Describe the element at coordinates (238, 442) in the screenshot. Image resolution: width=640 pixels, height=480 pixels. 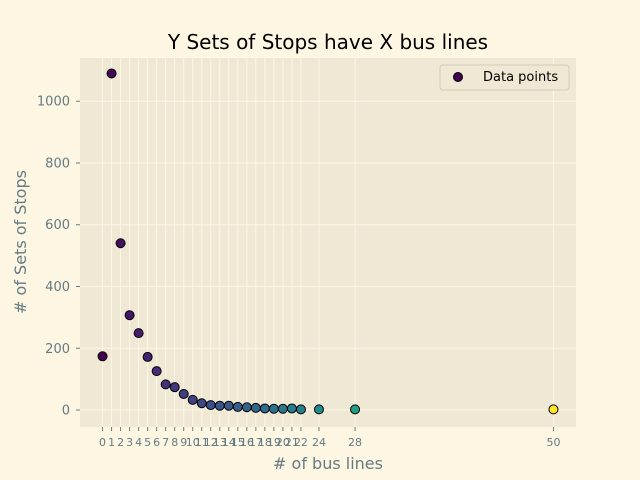
I see `x-tick-label: 15` at that location.